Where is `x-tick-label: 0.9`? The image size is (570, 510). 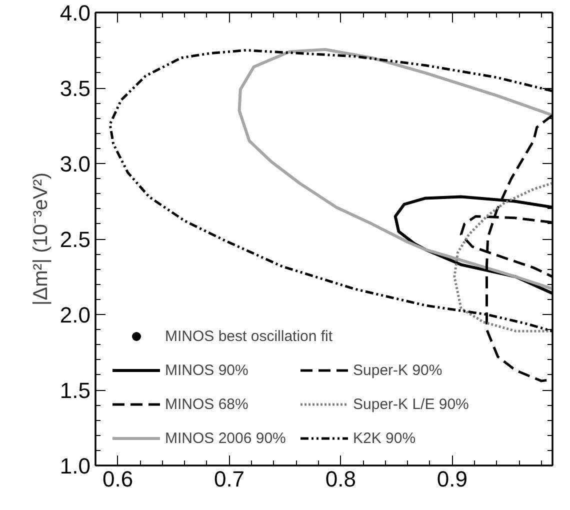
x-tick-label: 0.9 is located at coordinates (452, 479).